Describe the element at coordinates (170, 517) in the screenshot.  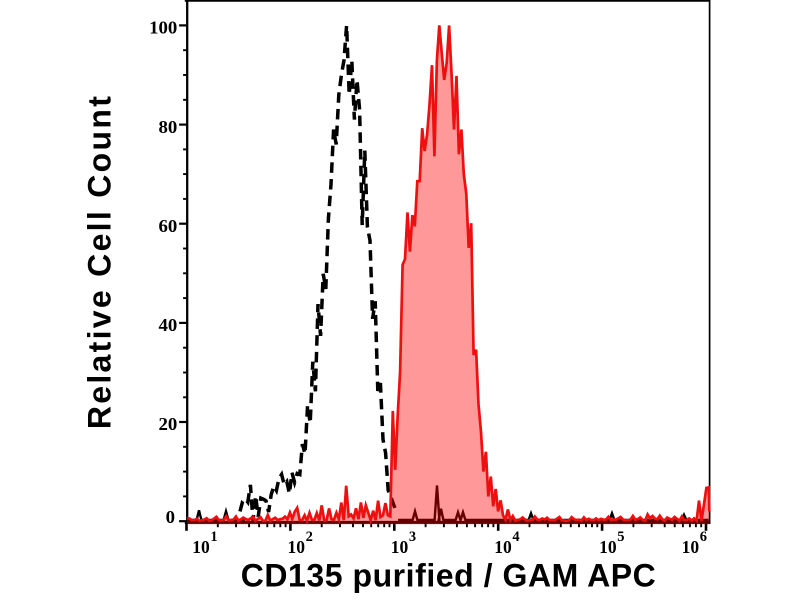
I see `svg-text: 0` at that location.